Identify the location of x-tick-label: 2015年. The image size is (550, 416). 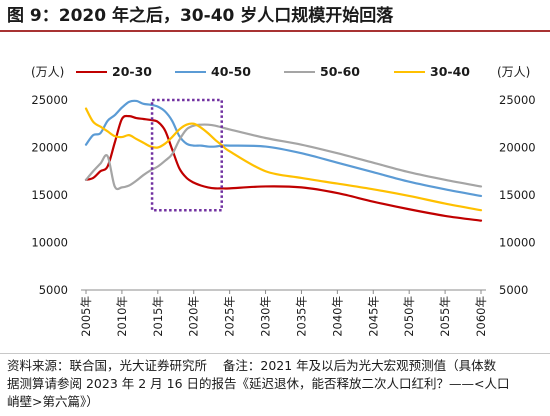
(158, 316).